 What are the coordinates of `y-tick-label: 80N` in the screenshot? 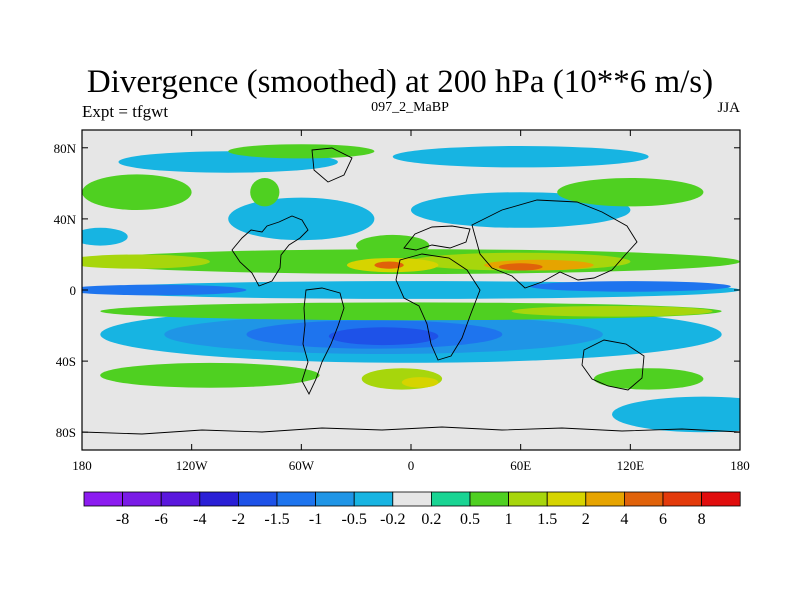 It's located at (65, 148).